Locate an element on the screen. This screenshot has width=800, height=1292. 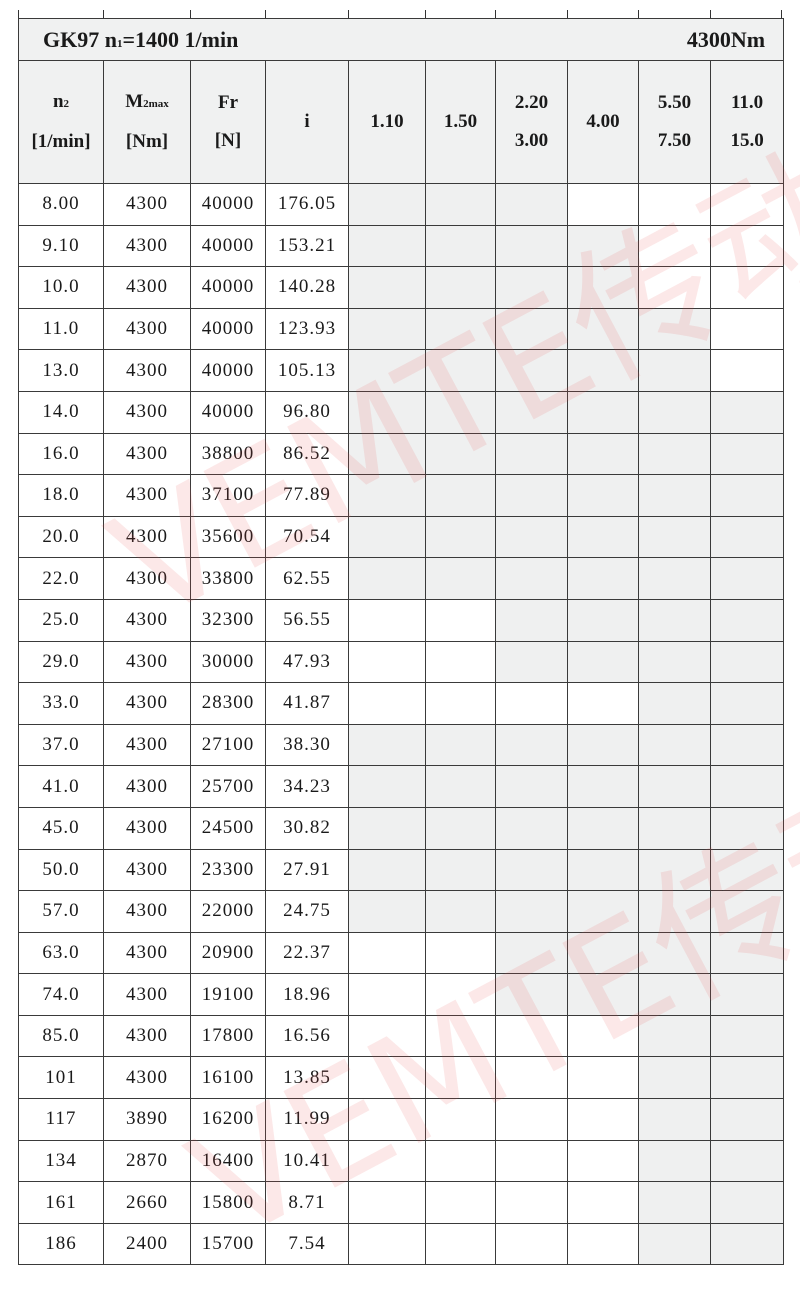
cell-i: 30.82 is located at coordinates (307, 828).